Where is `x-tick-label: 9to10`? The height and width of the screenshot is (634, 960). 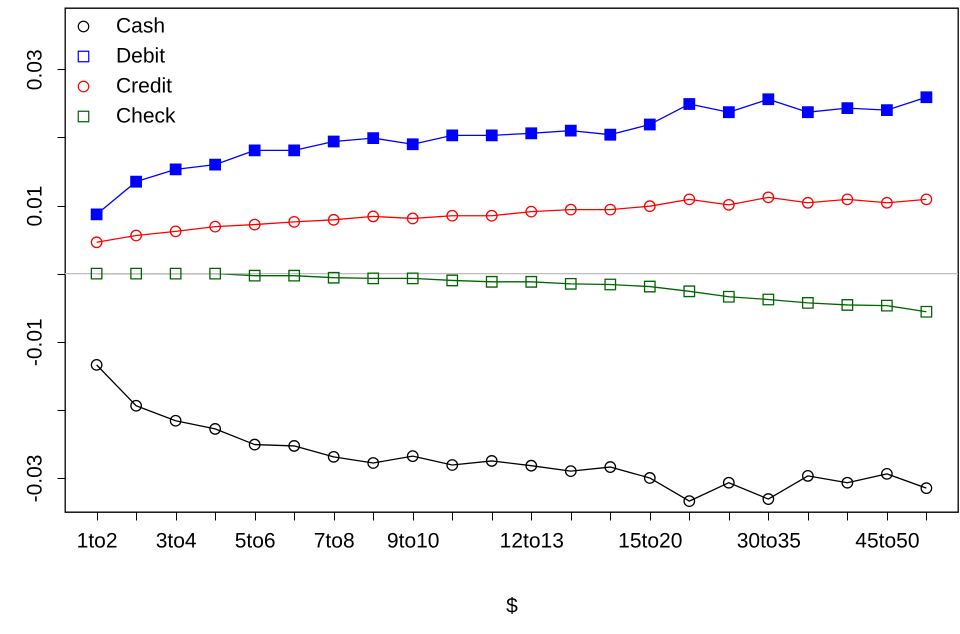
x-tick-label: 9to10 is located at coordinates (413, 541).